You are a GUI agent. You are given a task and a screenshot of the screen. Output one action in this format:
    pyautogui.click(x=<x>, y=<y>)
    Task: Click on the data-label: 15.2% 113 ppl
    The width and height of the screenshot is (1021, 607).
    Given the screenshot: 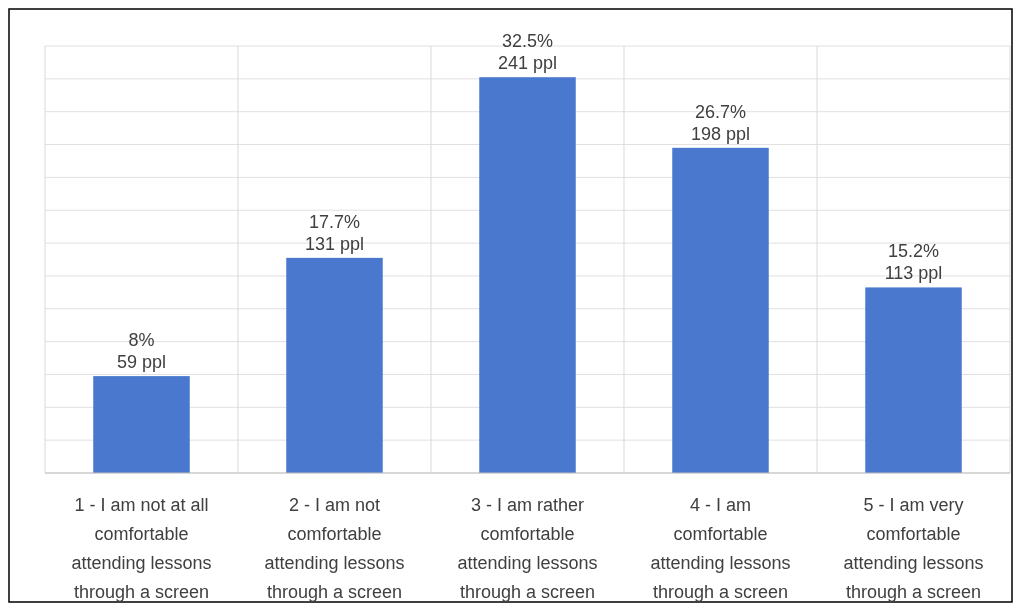 What is the action you would take?
    pyautogui.click(x=913, y=262)
    